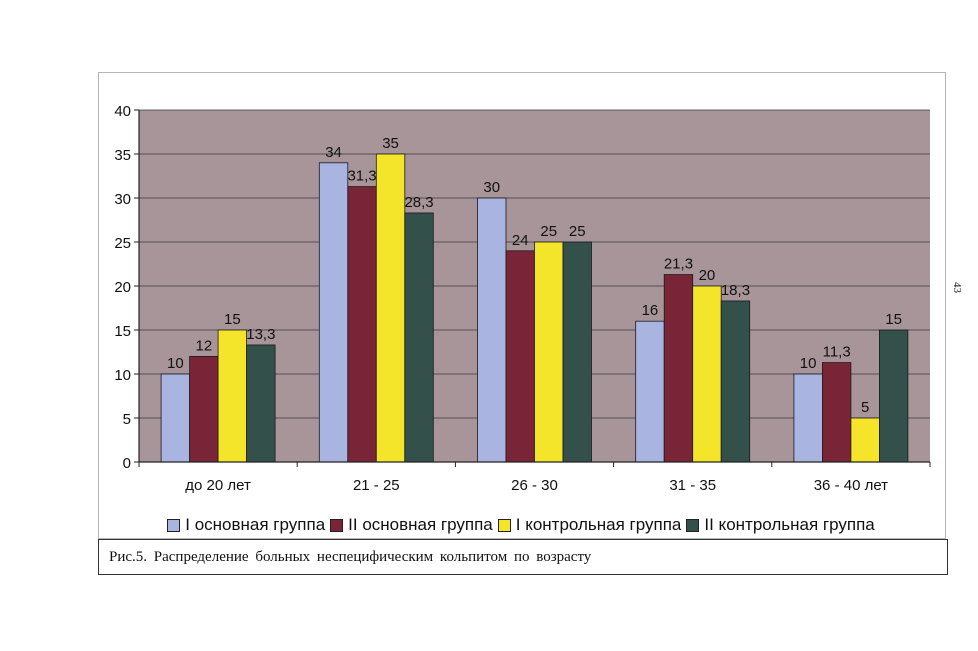 The image size is (978, 651). Describe the element at coordinates (851, 485) in the screenshot. I see `x-tick-label: 36 - 40 лет` at that location.